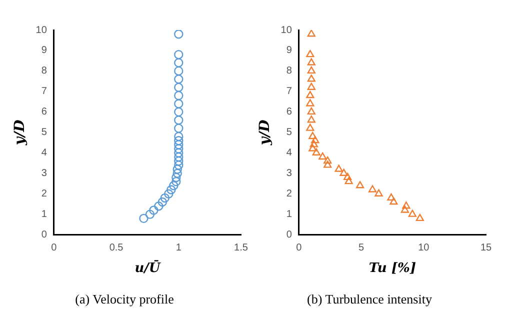 The image size is (506, 316). What do you see at coordinates (486, 248) in the screenshot?
I see `x-tick-label: 15` at bounding box center [486, 248].